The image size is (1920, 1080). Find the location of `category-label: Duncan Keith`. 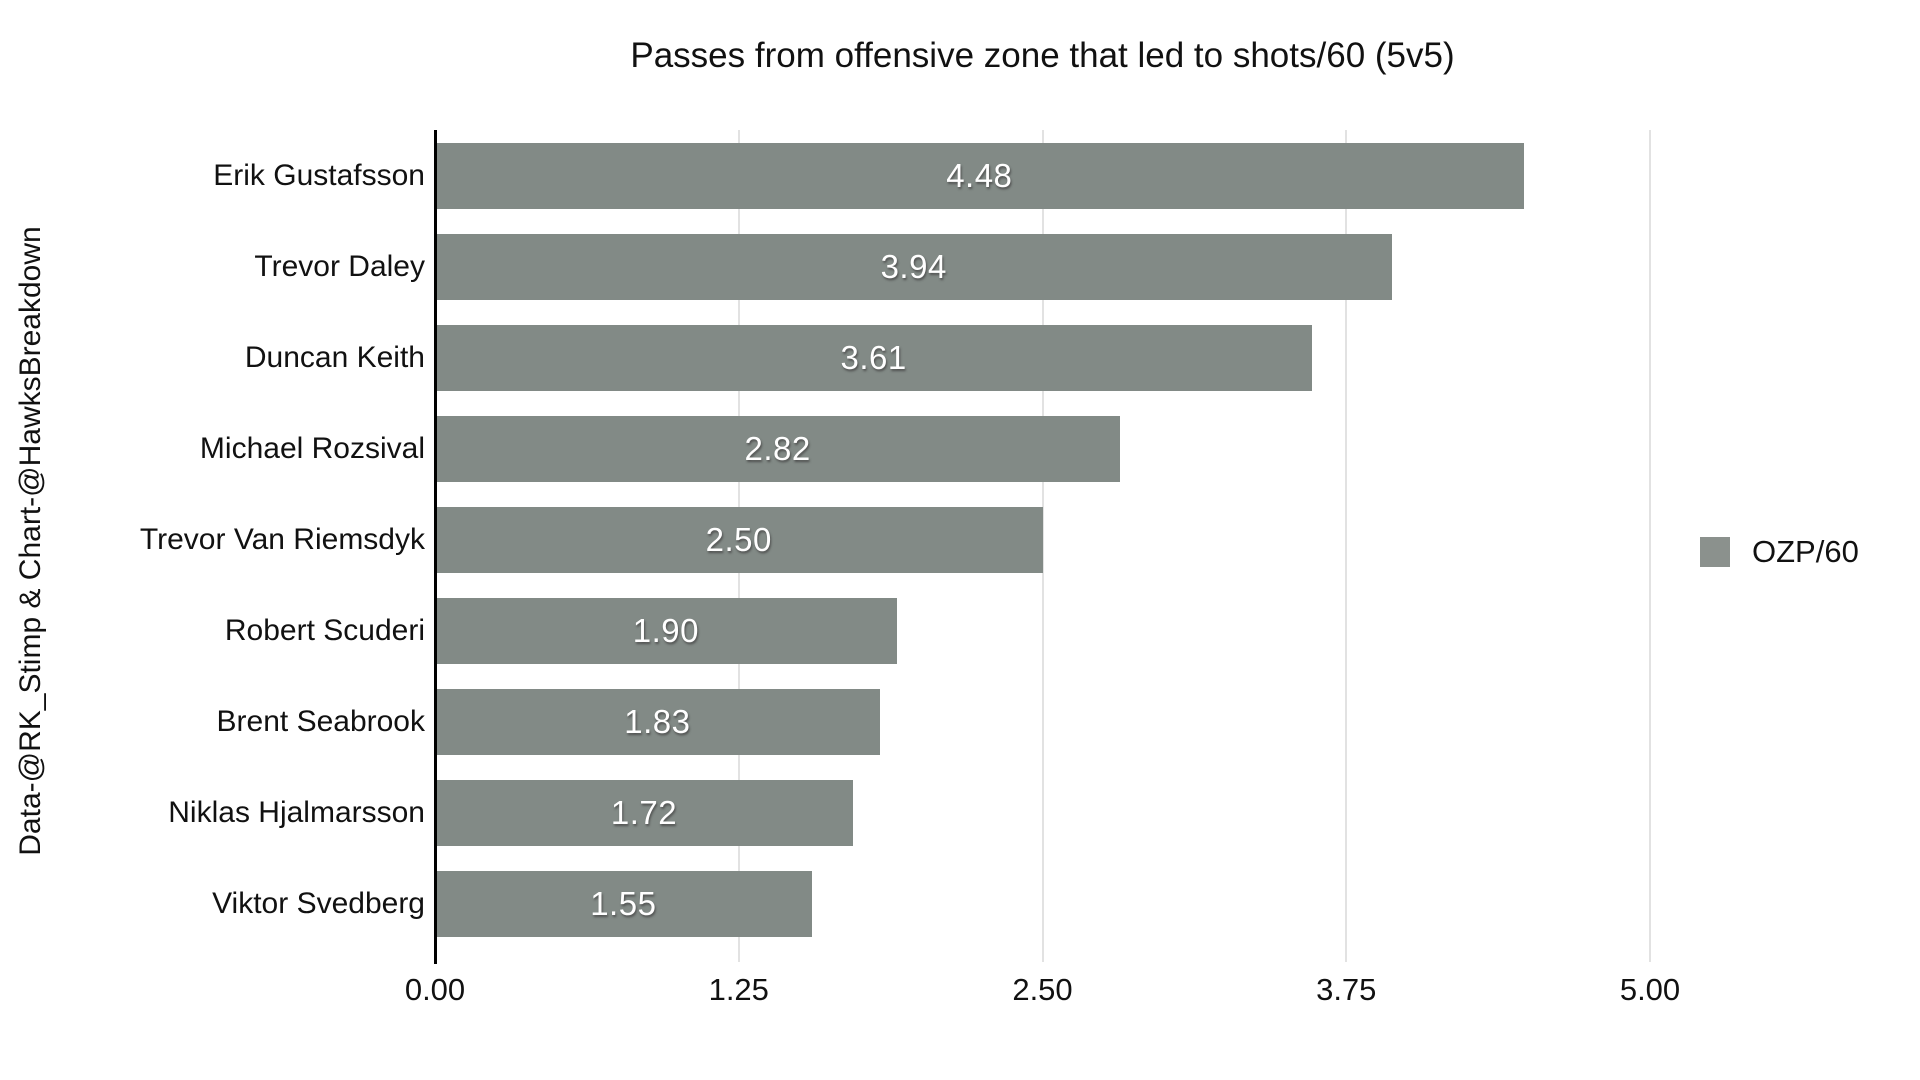

category-label: Duncan Keith is located at coordinates (334, 357).